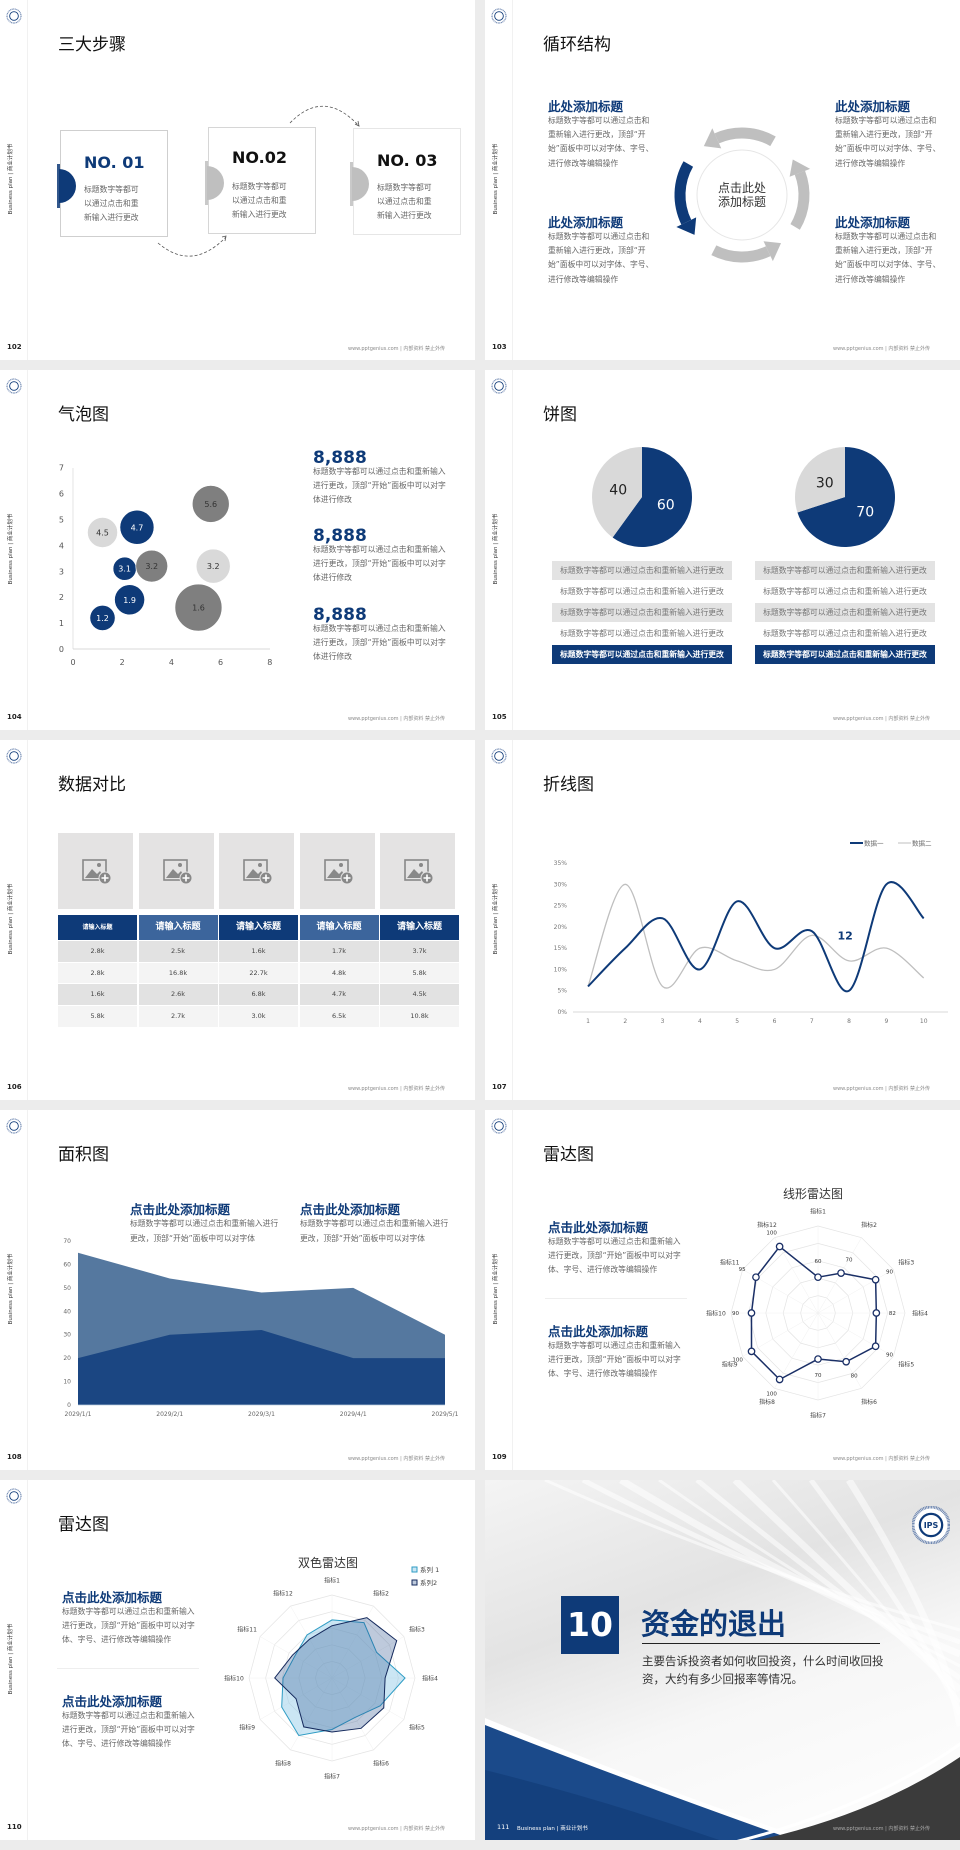 The height and width of the screenshot is (1850, 960). What do you see at coordinates (92, 45) in the screenshot?
I see `slide-title: 三大步骤` at bounding box center [92, 45].